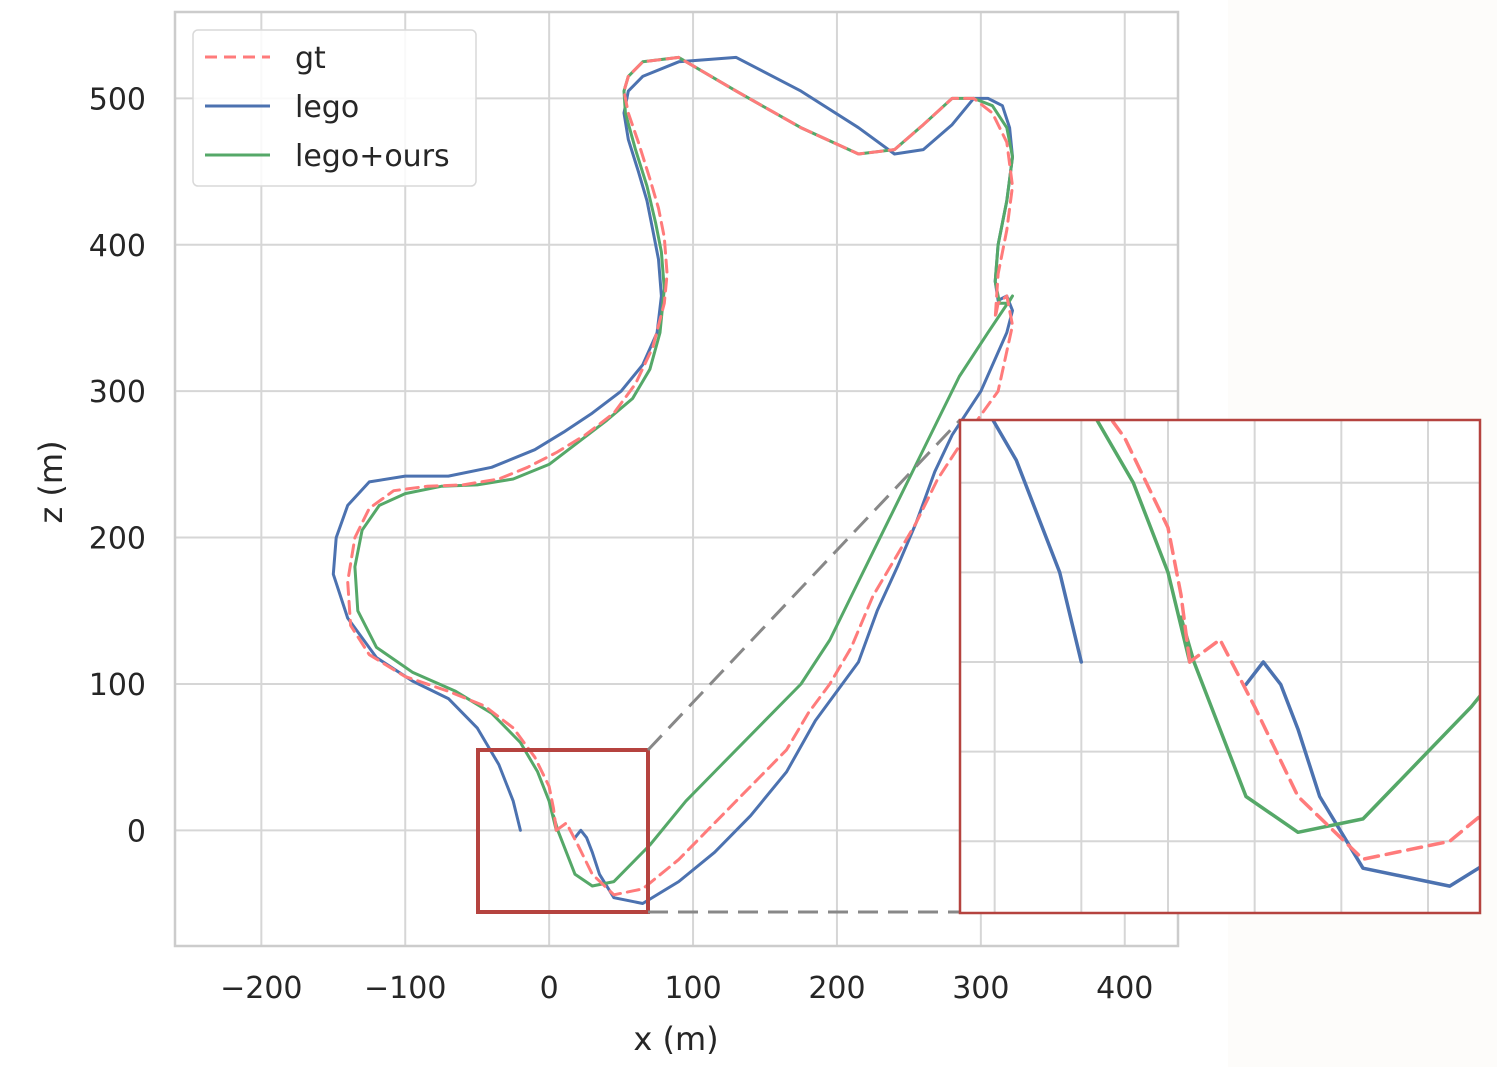 This screenshot has width=1497, height=1067. I want to click on x-tick-label: 300, so click(980, 988).